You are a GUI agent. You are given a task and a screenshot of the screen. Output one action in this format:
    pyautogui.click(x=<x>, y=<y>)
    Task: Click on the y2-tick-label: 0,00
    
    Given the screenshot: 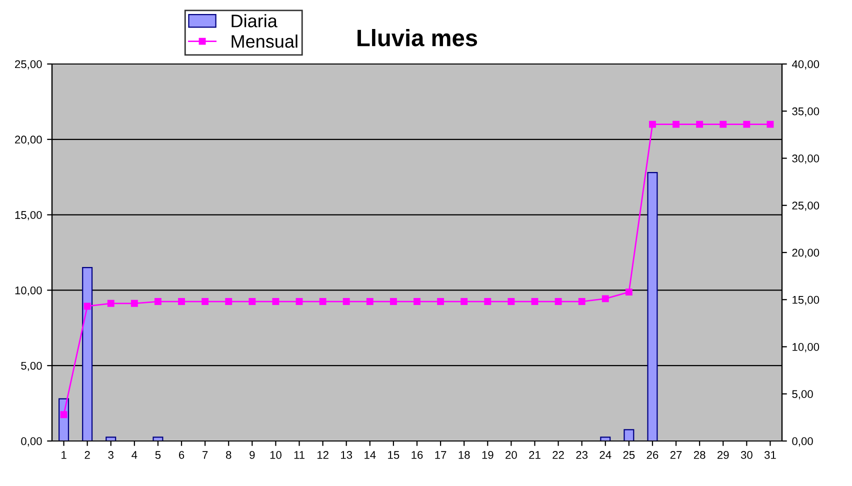 What is the action you would take?
    pyautogui.click(x=802, y=441)
    